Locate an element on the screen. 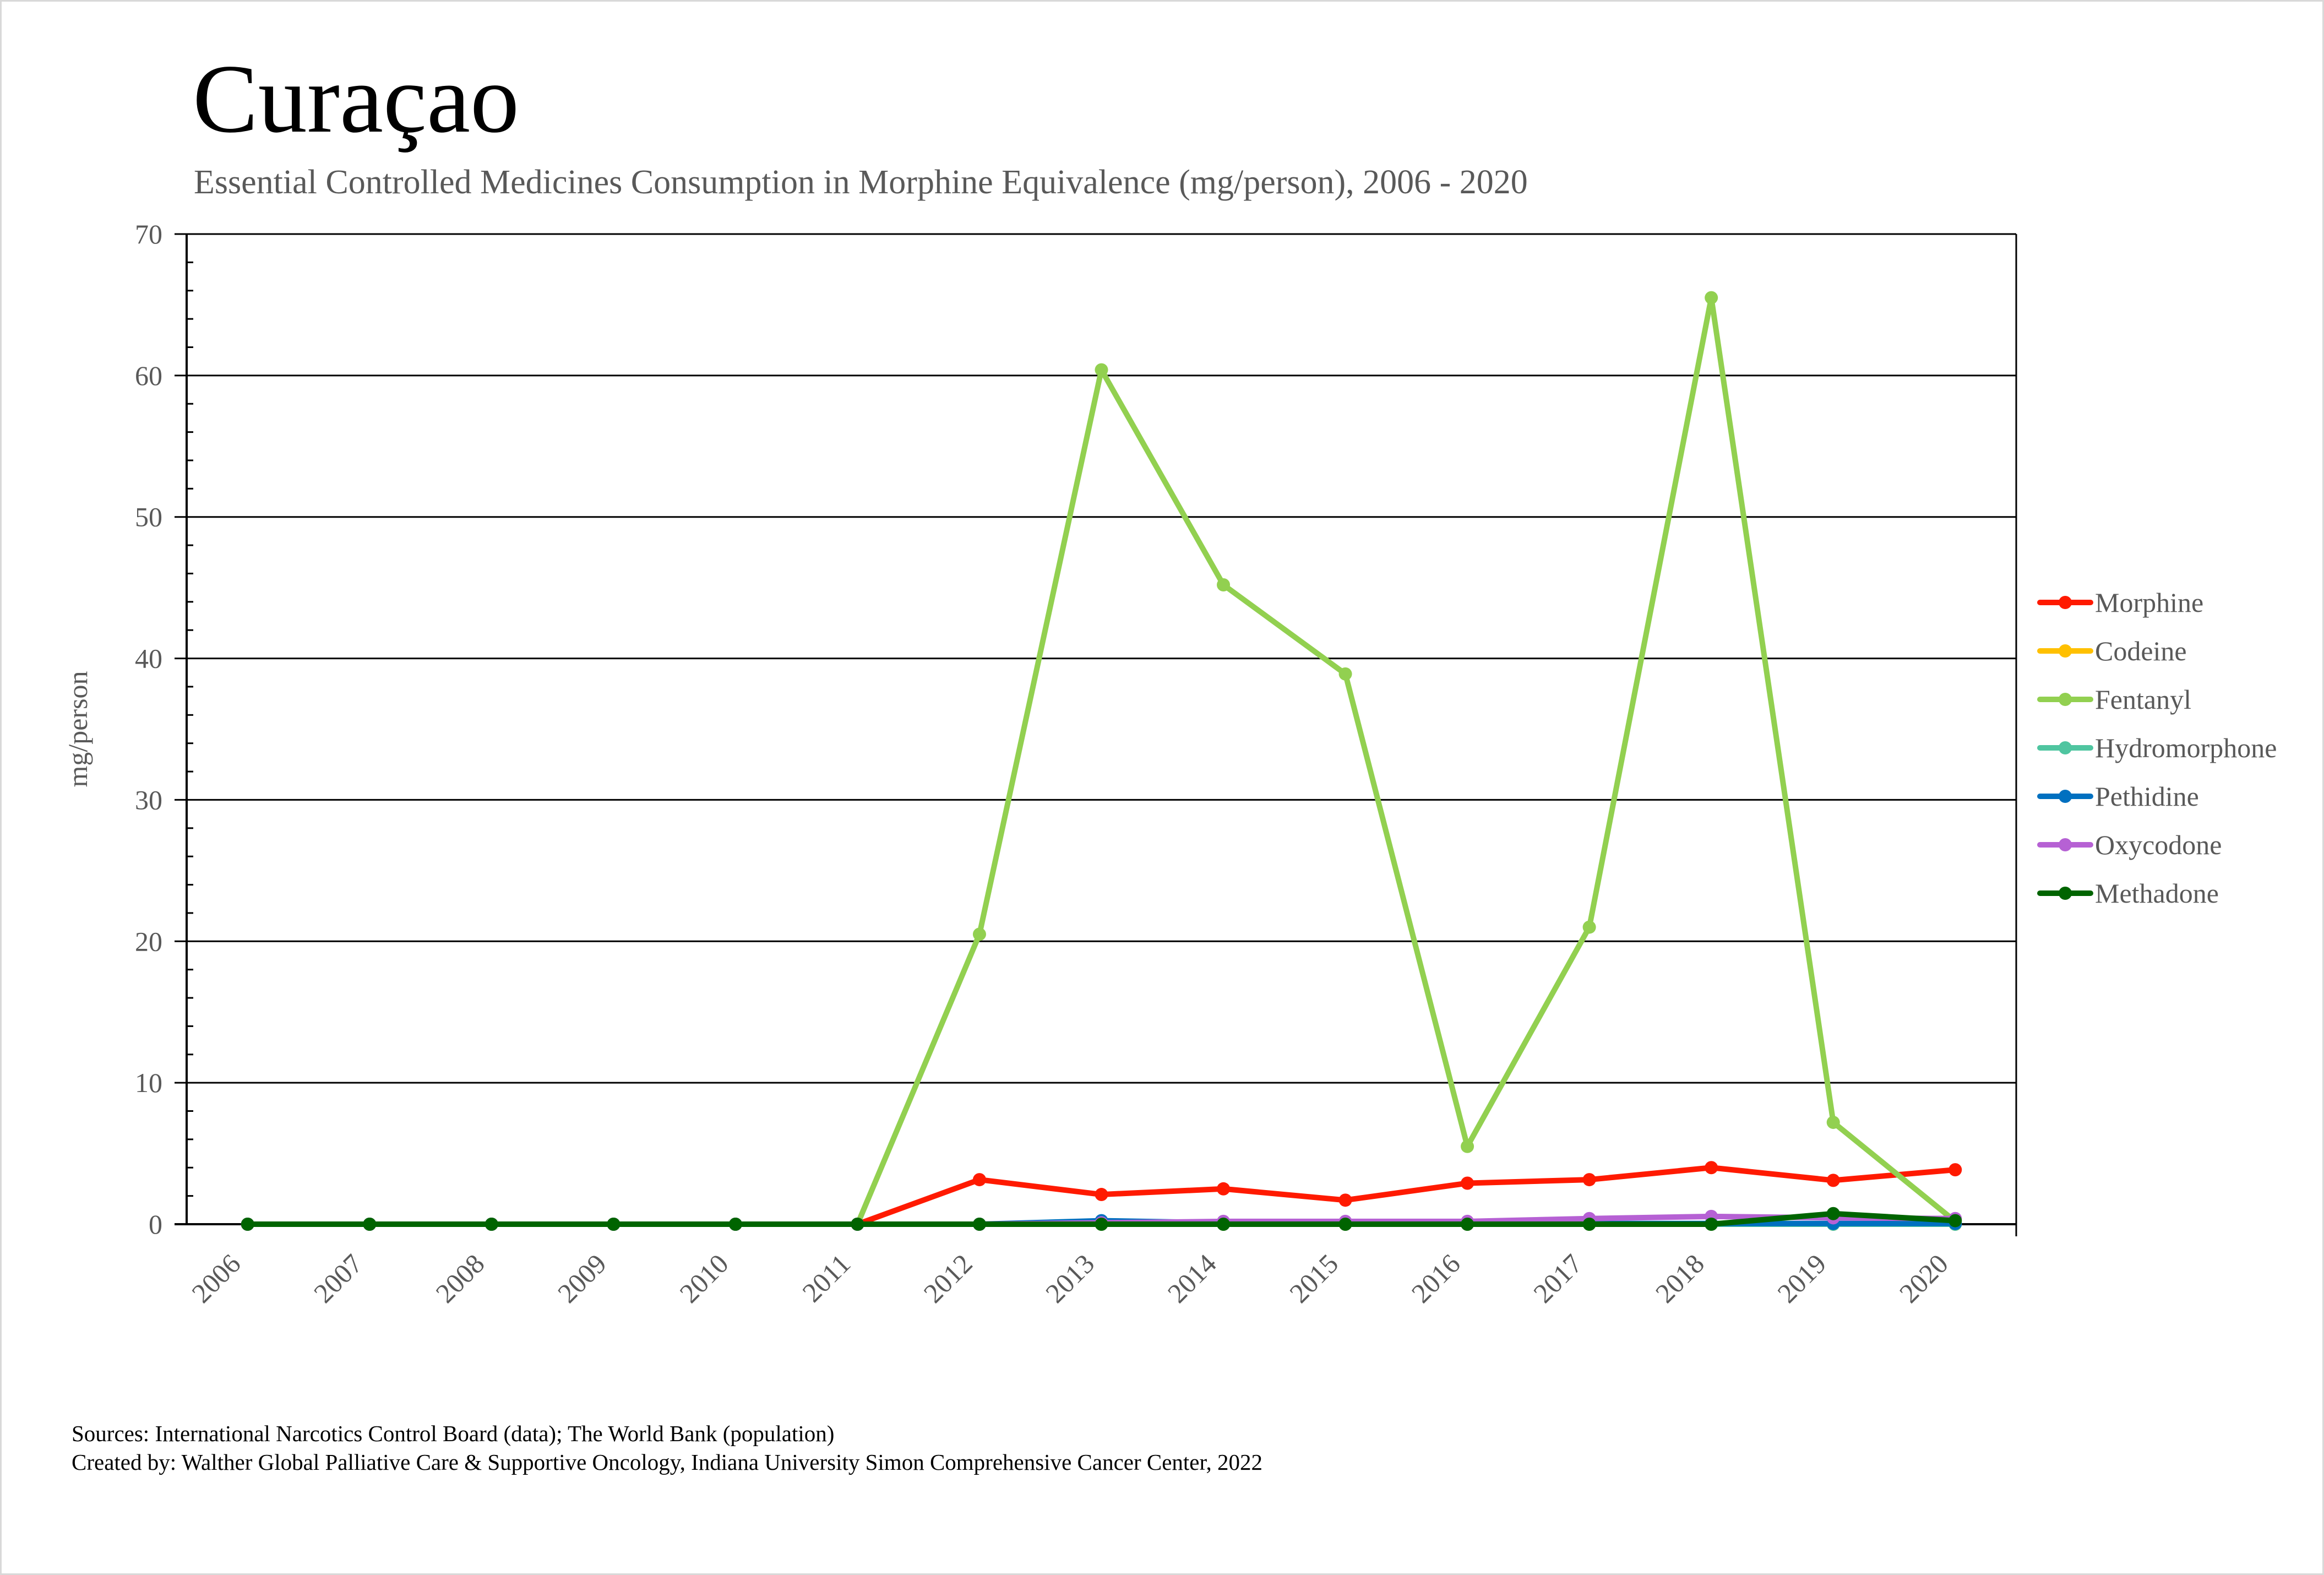 The width and height of the screenshot is (2324, 1575). fentanyl-point-2013 is located at coordinates (1101, 370).